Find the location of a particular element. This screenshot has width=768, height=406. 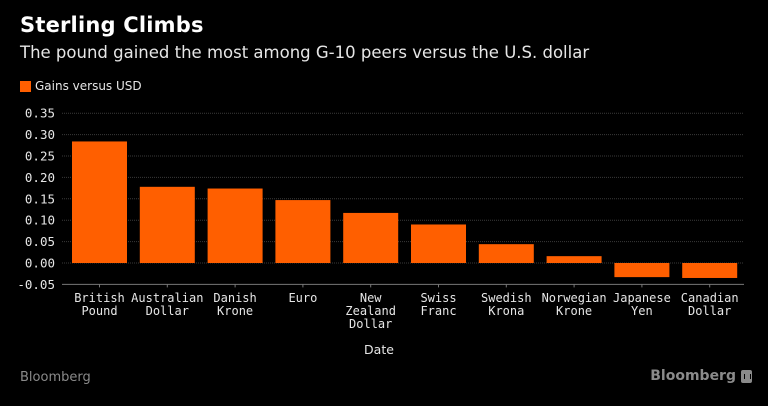

x-tick-label: Pound is located at coordinates (99, 311).